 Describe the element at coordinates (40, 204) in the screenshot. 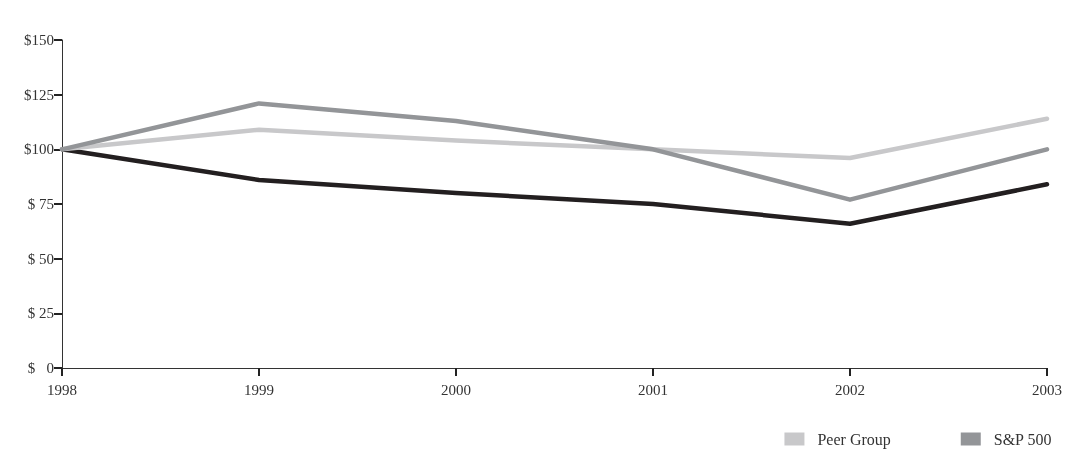

I see `y-tick-label: $ 75` at that location.